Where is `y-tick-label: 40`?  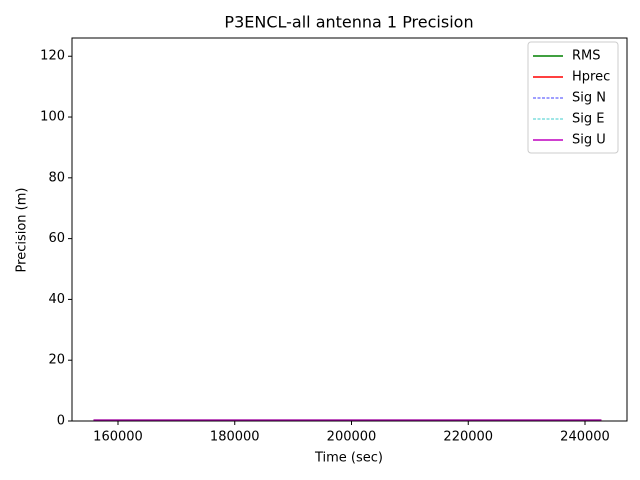
y-tick-label: 40 is located at coordinates (56, 299).